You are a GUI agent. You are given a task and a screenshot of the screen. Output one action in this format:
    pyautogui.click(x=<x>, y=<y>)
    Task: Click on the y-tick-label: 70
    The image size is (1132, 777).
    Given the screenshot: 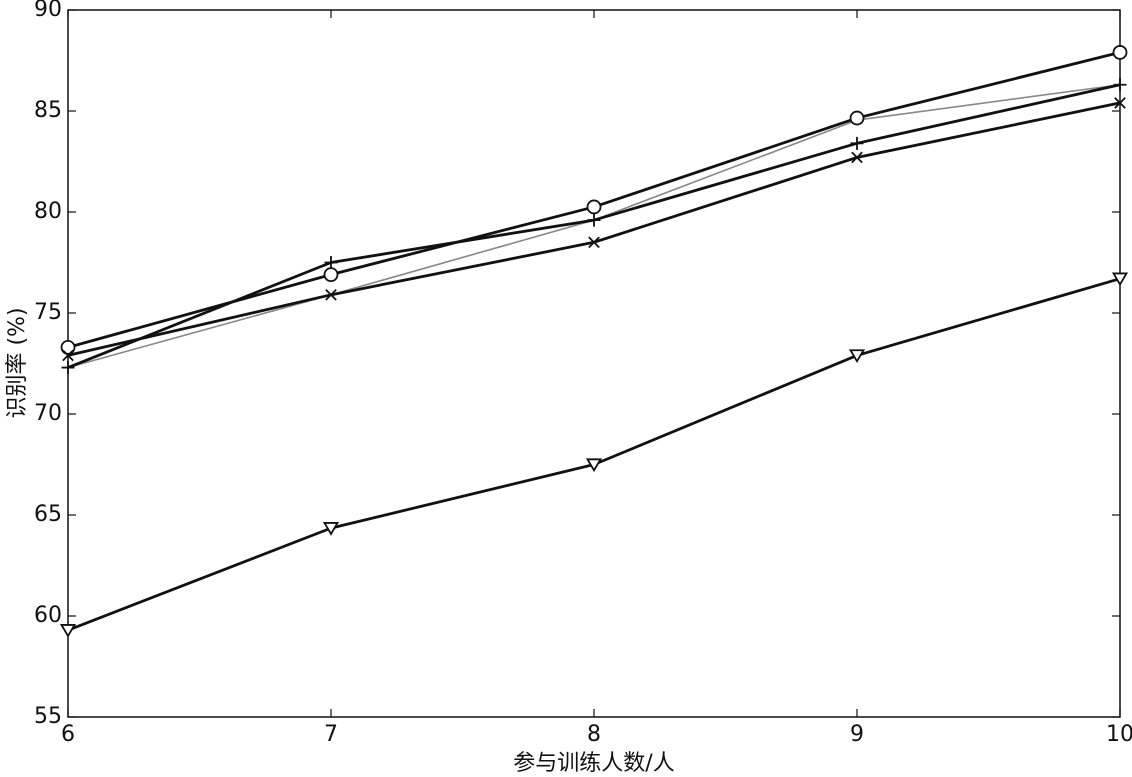 What is the action you would take?
    pyautogui.click(x=48, y=413)
    